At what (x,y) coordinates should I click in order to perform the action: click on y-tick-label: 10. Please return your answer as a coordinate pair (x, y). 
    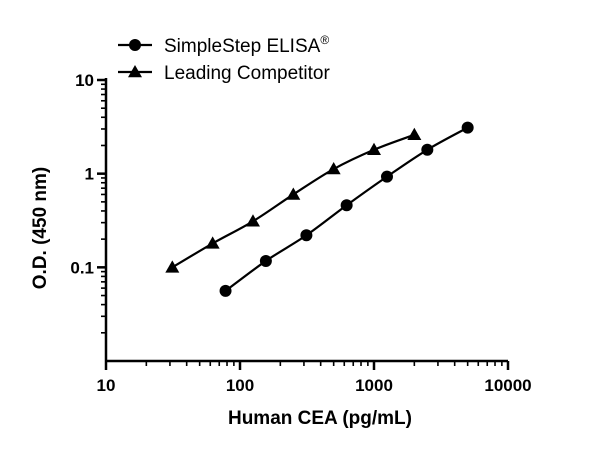
    Looking at the image, I should click on (84, 80).